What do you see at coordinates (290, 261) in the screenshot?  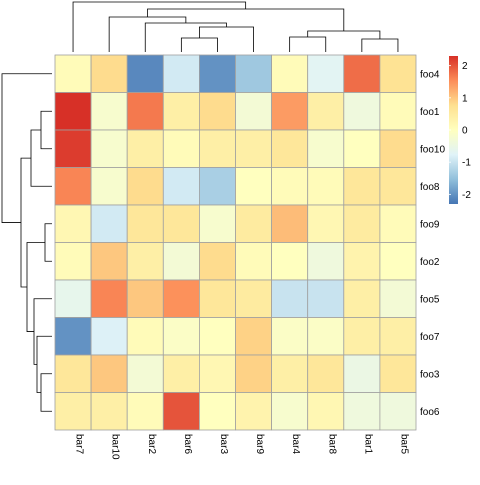 I see `heatmap-cell-foo2-bar4` at bounding box center [290, 261].